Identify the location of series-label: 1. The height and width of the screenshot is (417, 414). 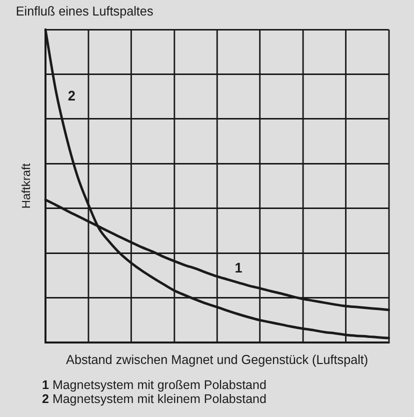
(238, 268).